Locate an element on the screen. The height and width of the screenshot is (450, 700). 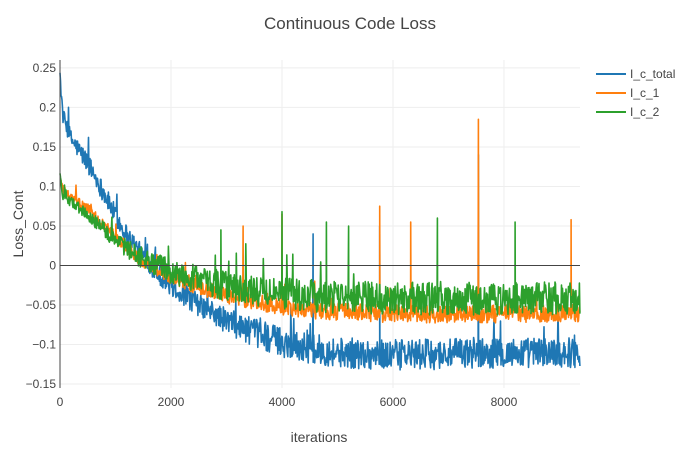
x-tick-label: 6000 is located at coordinates (393, 402).